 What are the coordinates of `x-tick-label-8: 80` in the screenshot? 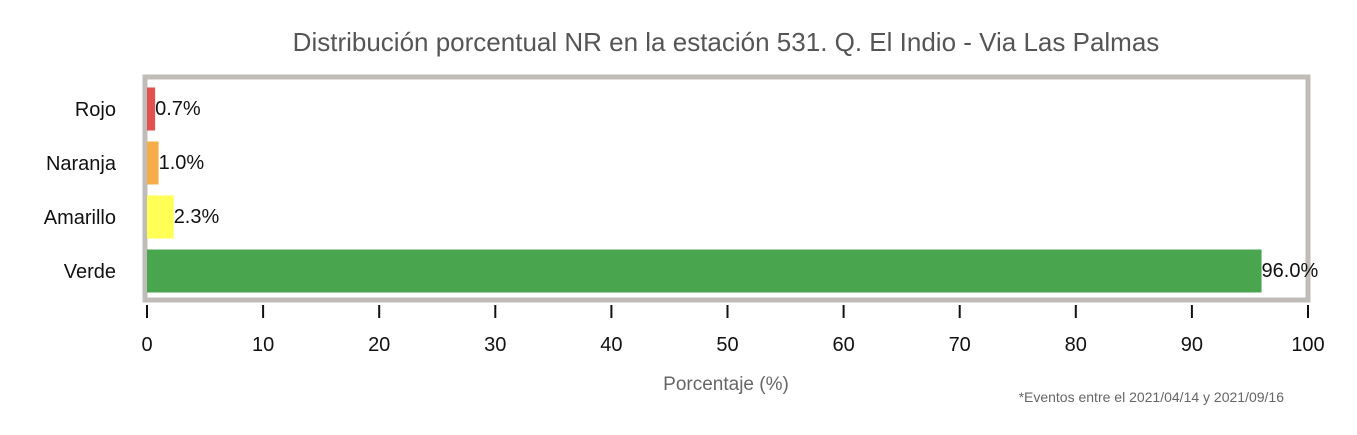 It's located at (1076, 345).